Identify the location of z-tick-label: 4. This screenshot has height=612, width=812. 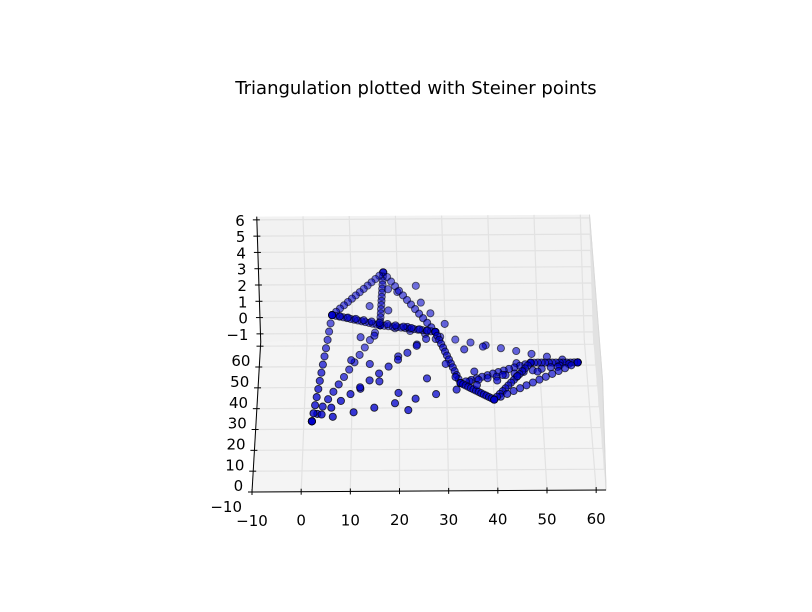
(241, 253).